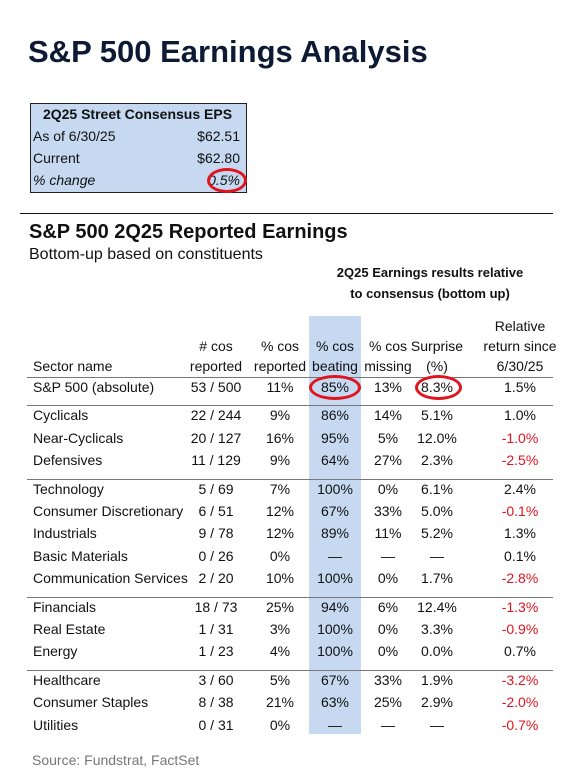 The height and width of the screenshot is (781, 588). Describe the element at coordinates (216, 387) in the screenshot. I see `cell: 53 / 500` at that location.